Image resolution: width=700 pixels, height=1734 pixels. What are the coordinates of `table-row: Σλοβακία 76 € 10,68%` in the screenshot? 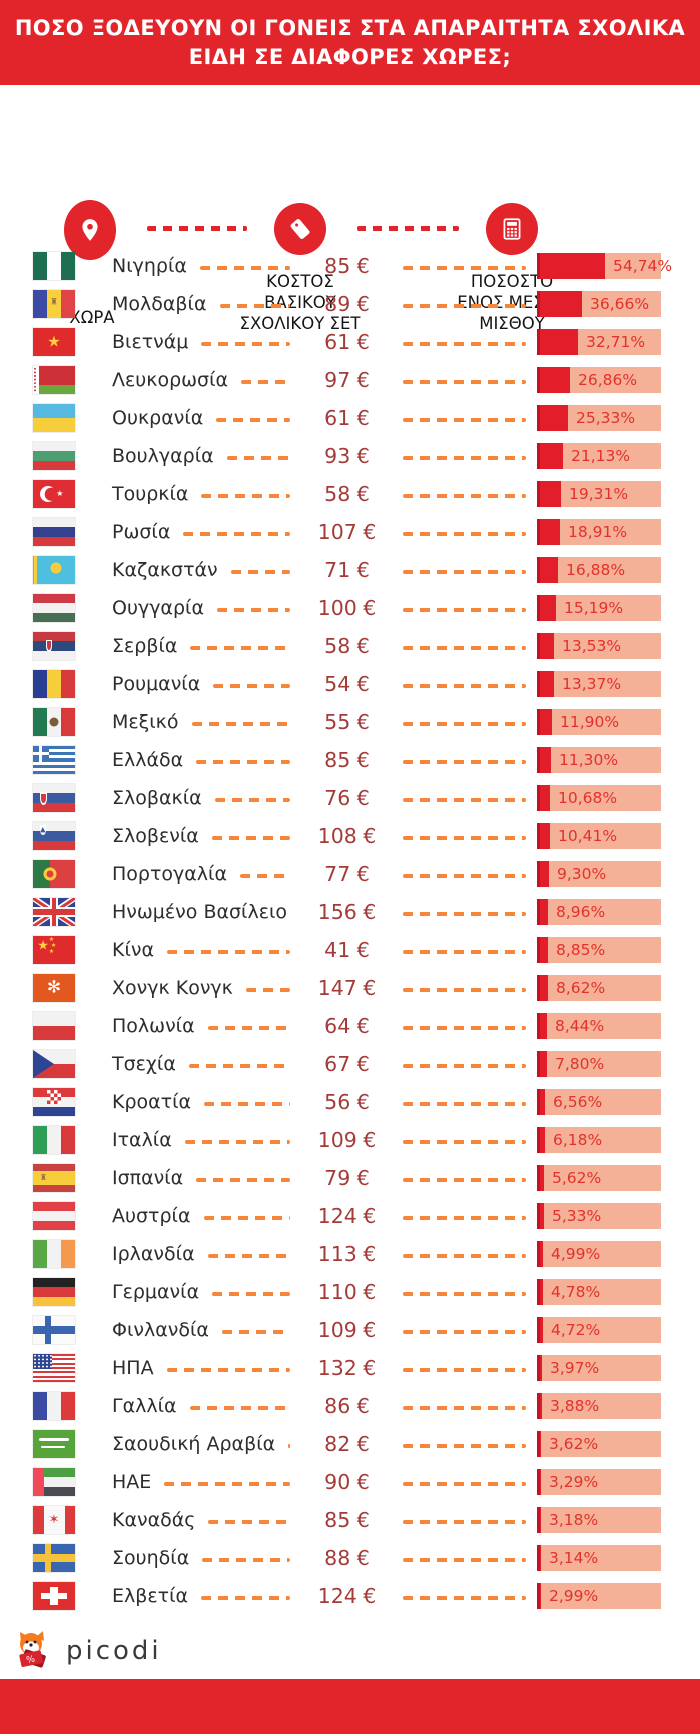 It's located at (350, 798).